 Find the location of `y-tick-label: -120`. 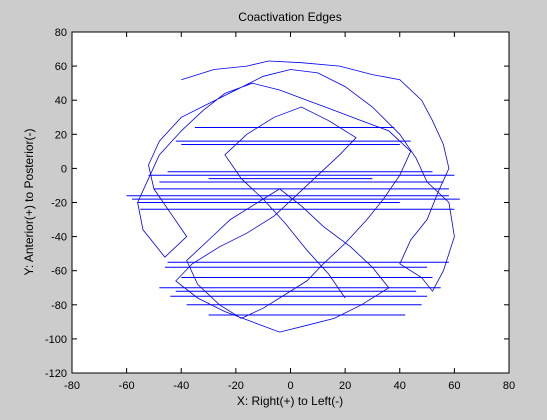

y-tick-label: -120 is located at coordinates (56, 374).